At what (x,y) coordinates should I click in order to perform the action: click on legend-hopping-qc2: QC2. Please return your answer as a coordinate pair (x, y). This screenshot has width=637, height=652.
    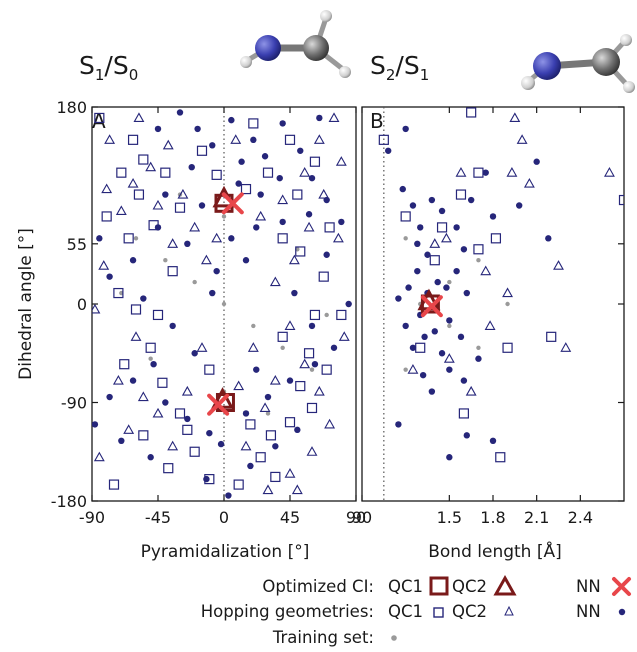
    Looking at the image, I should click on (469, 611).